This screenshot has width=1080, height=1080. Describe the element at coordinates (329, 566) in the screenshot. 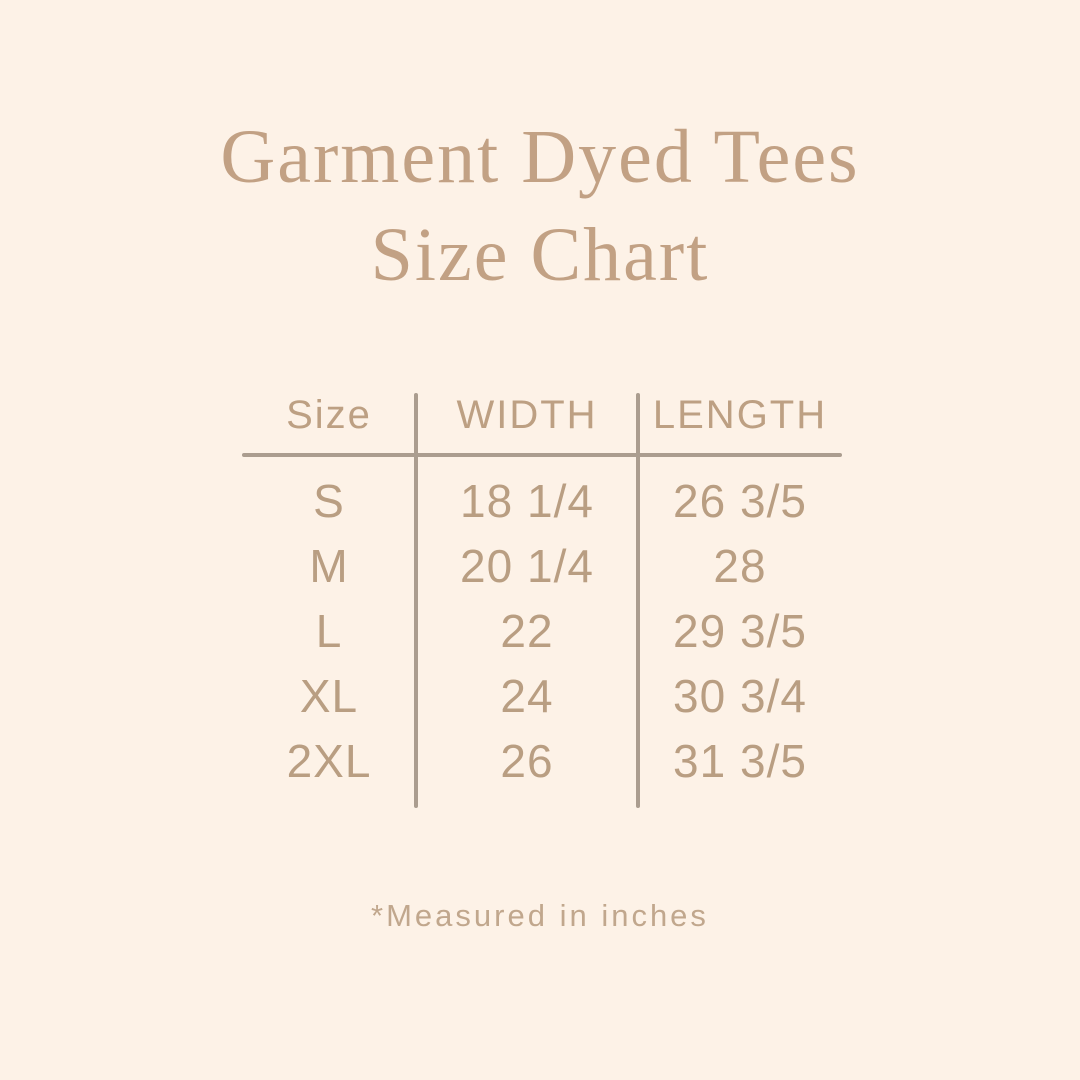

I see `size-label: M` at that location.